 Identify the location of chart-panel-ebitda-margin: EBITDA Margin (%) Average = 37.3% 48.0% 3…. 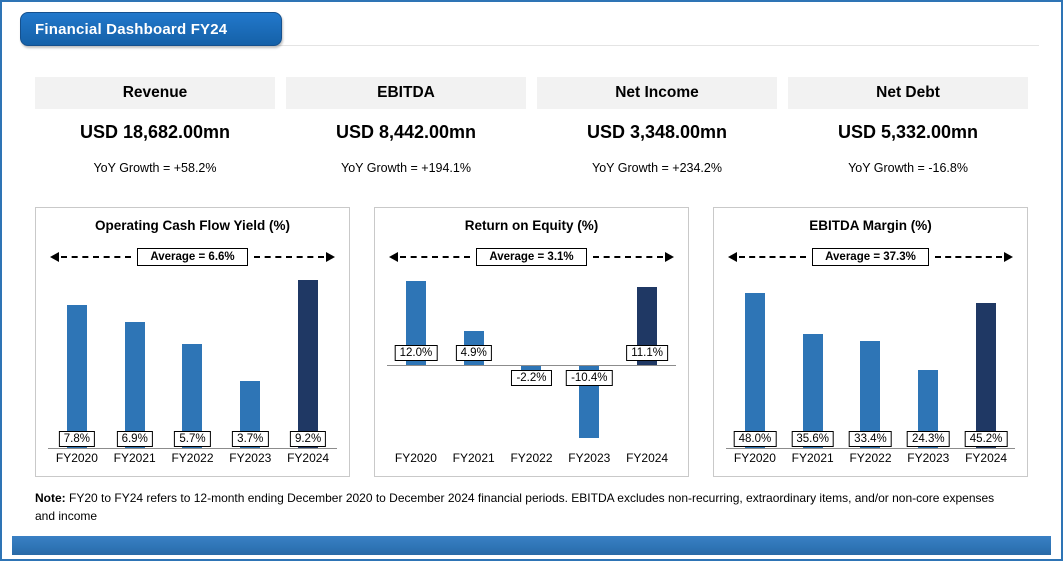
(870, 342).